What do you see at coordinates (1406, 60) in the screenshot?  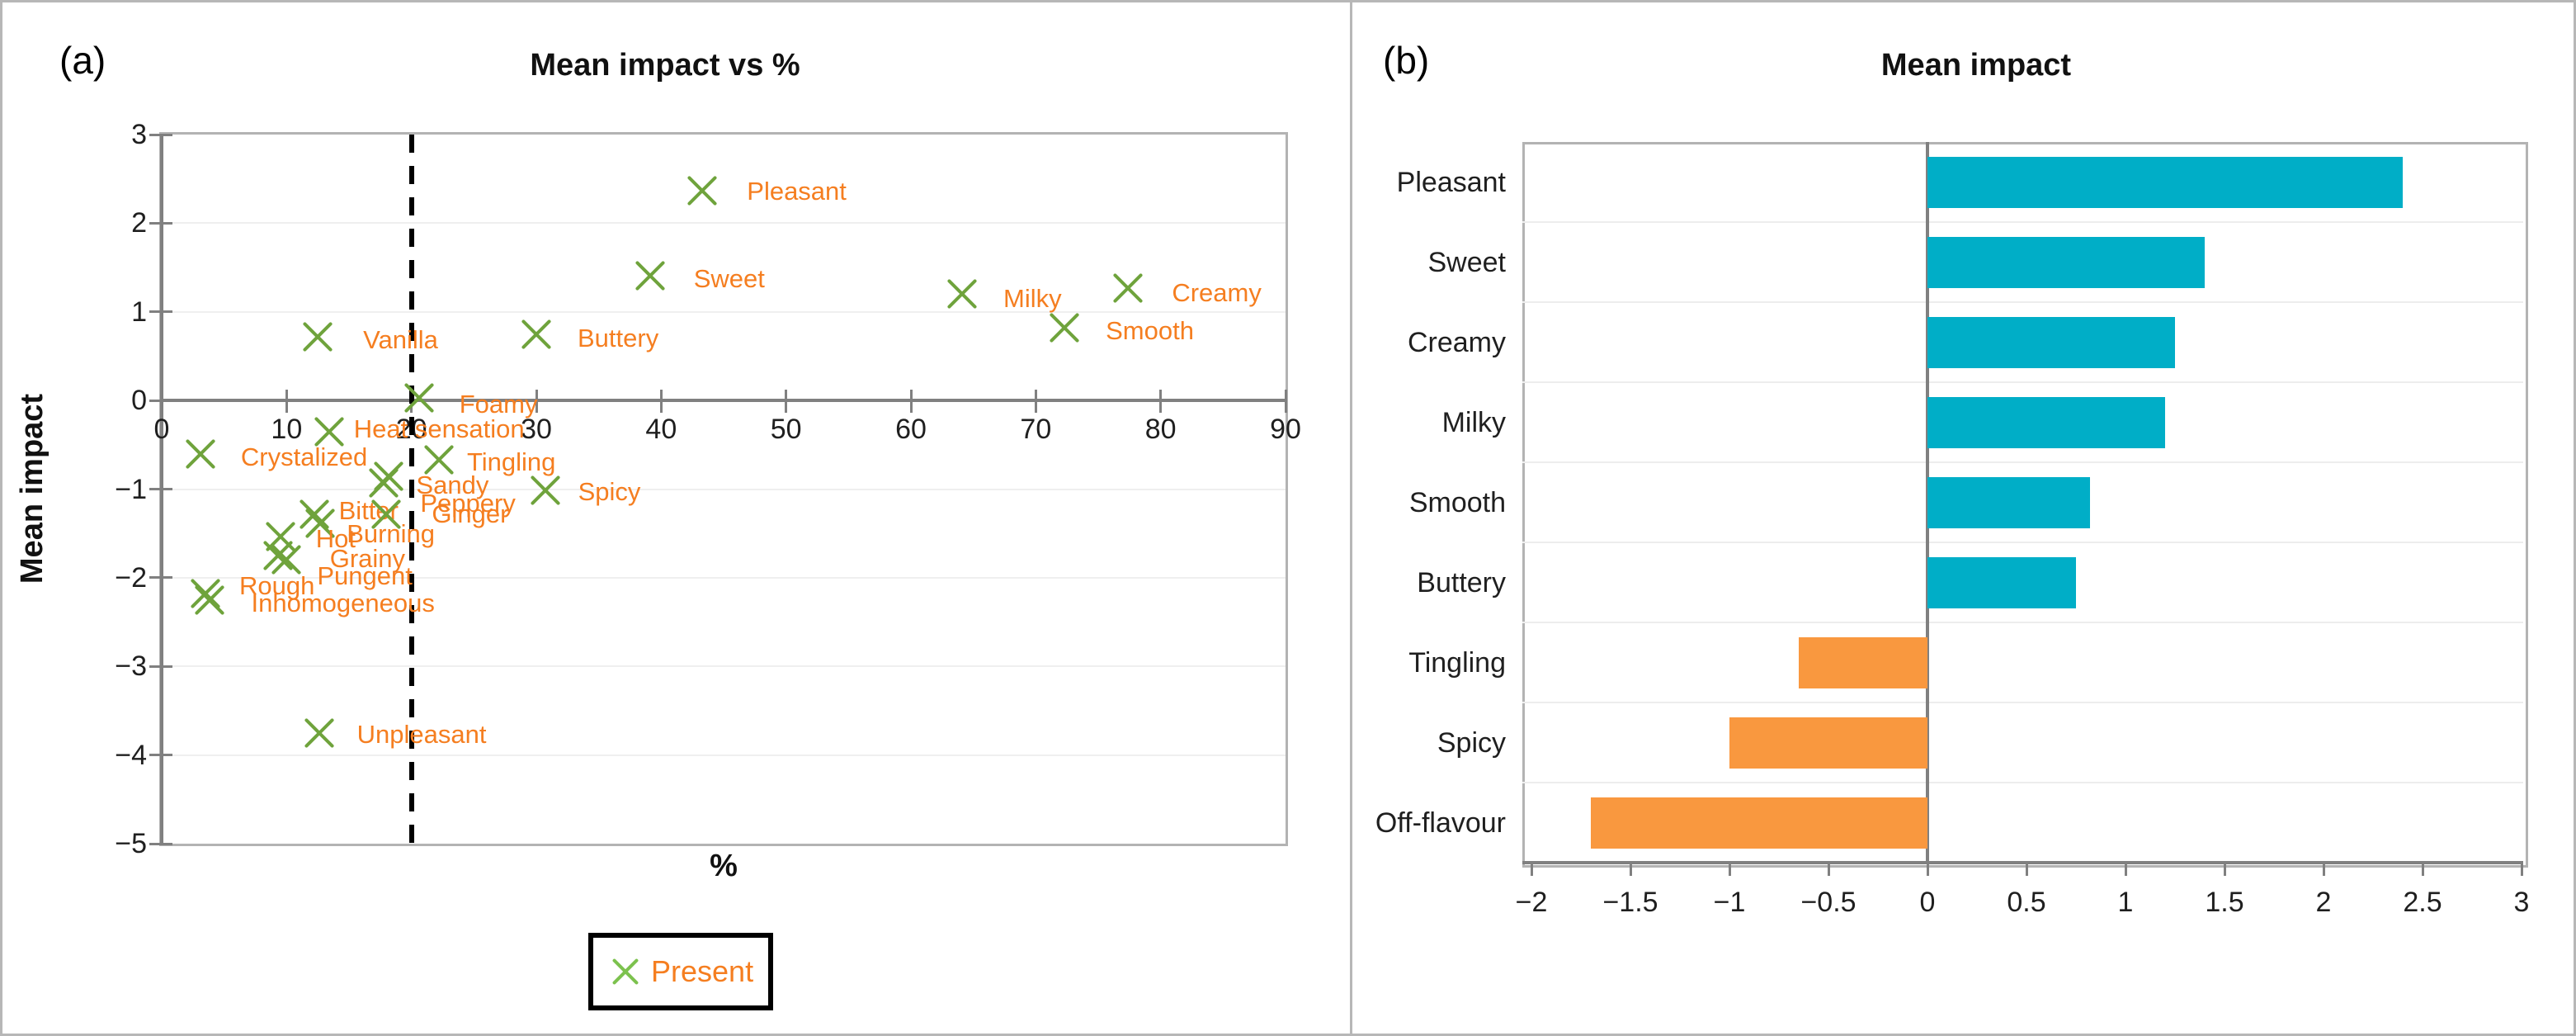 I see `panel-b-label: (b)` at bounding box center [1406, 60].